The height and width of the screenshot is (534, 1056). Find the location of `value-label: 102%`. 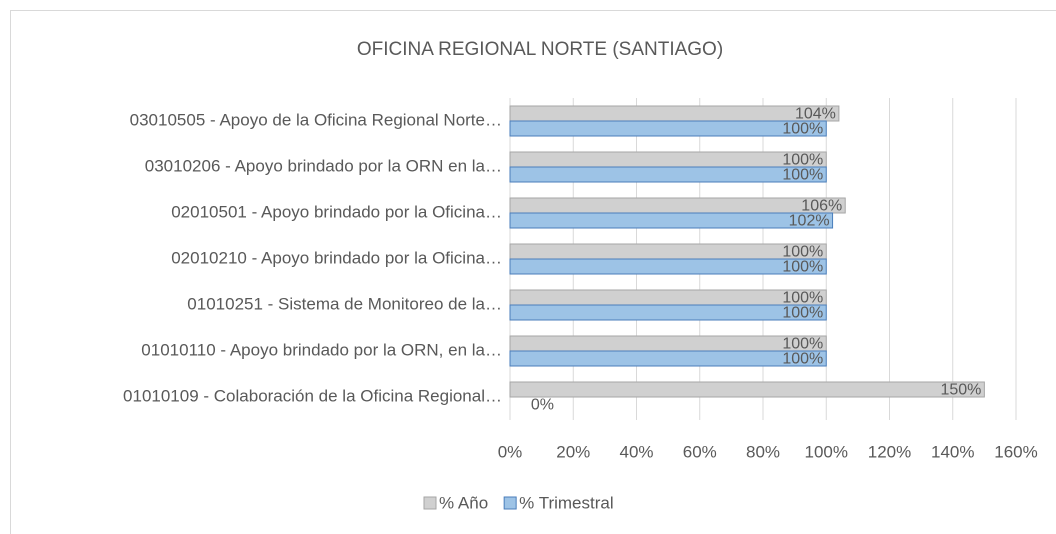

value-label: 102% is located at coordinates (809, 221).